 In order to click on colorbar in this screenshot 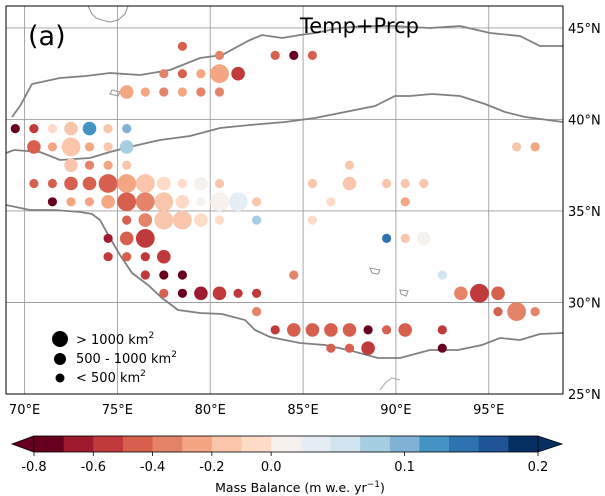, I will do `click(287, 444)`.